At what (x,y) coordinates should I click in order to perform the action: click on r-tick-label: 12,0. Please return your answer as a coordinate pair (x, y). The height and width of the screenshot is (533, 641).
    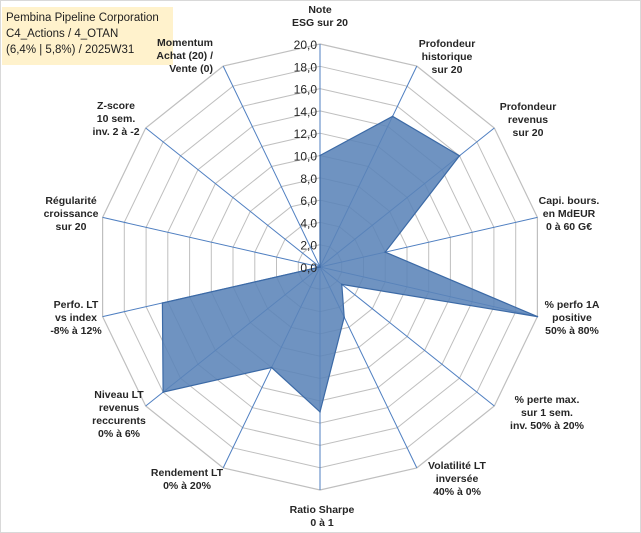
    Looking at the image, I should click on (306, 134).